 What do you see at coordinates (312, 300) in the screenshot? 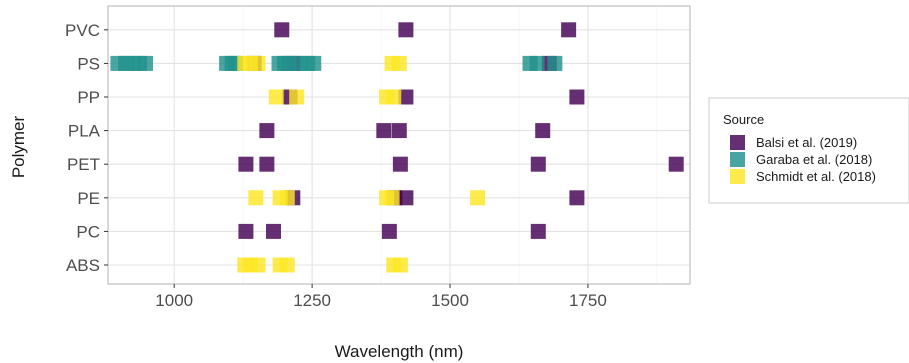
I see `x-tick-label: 1250` at bounding box center [312, 300].